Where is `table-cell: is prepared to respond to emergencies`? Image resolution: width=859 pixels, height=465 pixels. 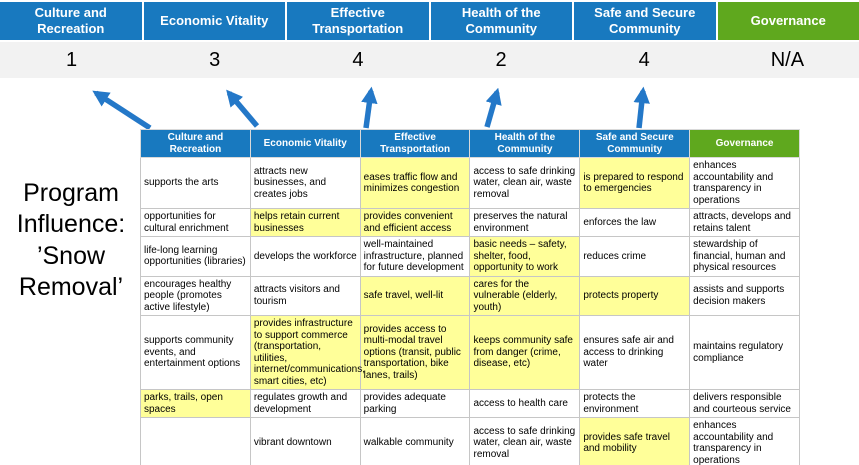
table-cell: is prepared to respond to emergencies is located at coordinates (635, 183).